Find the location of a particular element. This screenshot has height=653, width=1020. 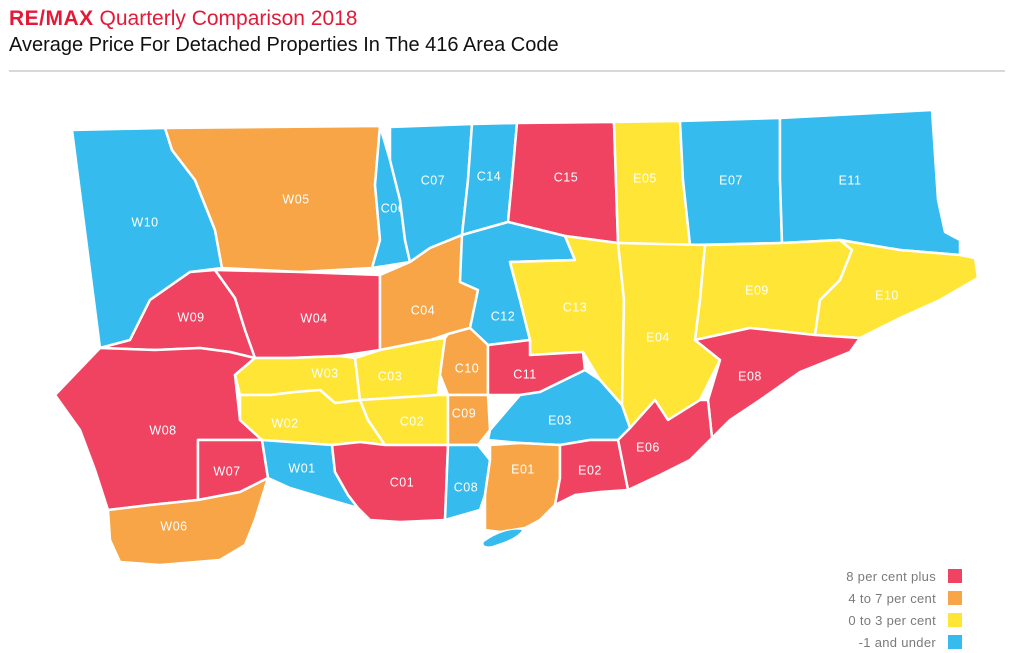

region-label: W01 is located at coordinates (301, 468).